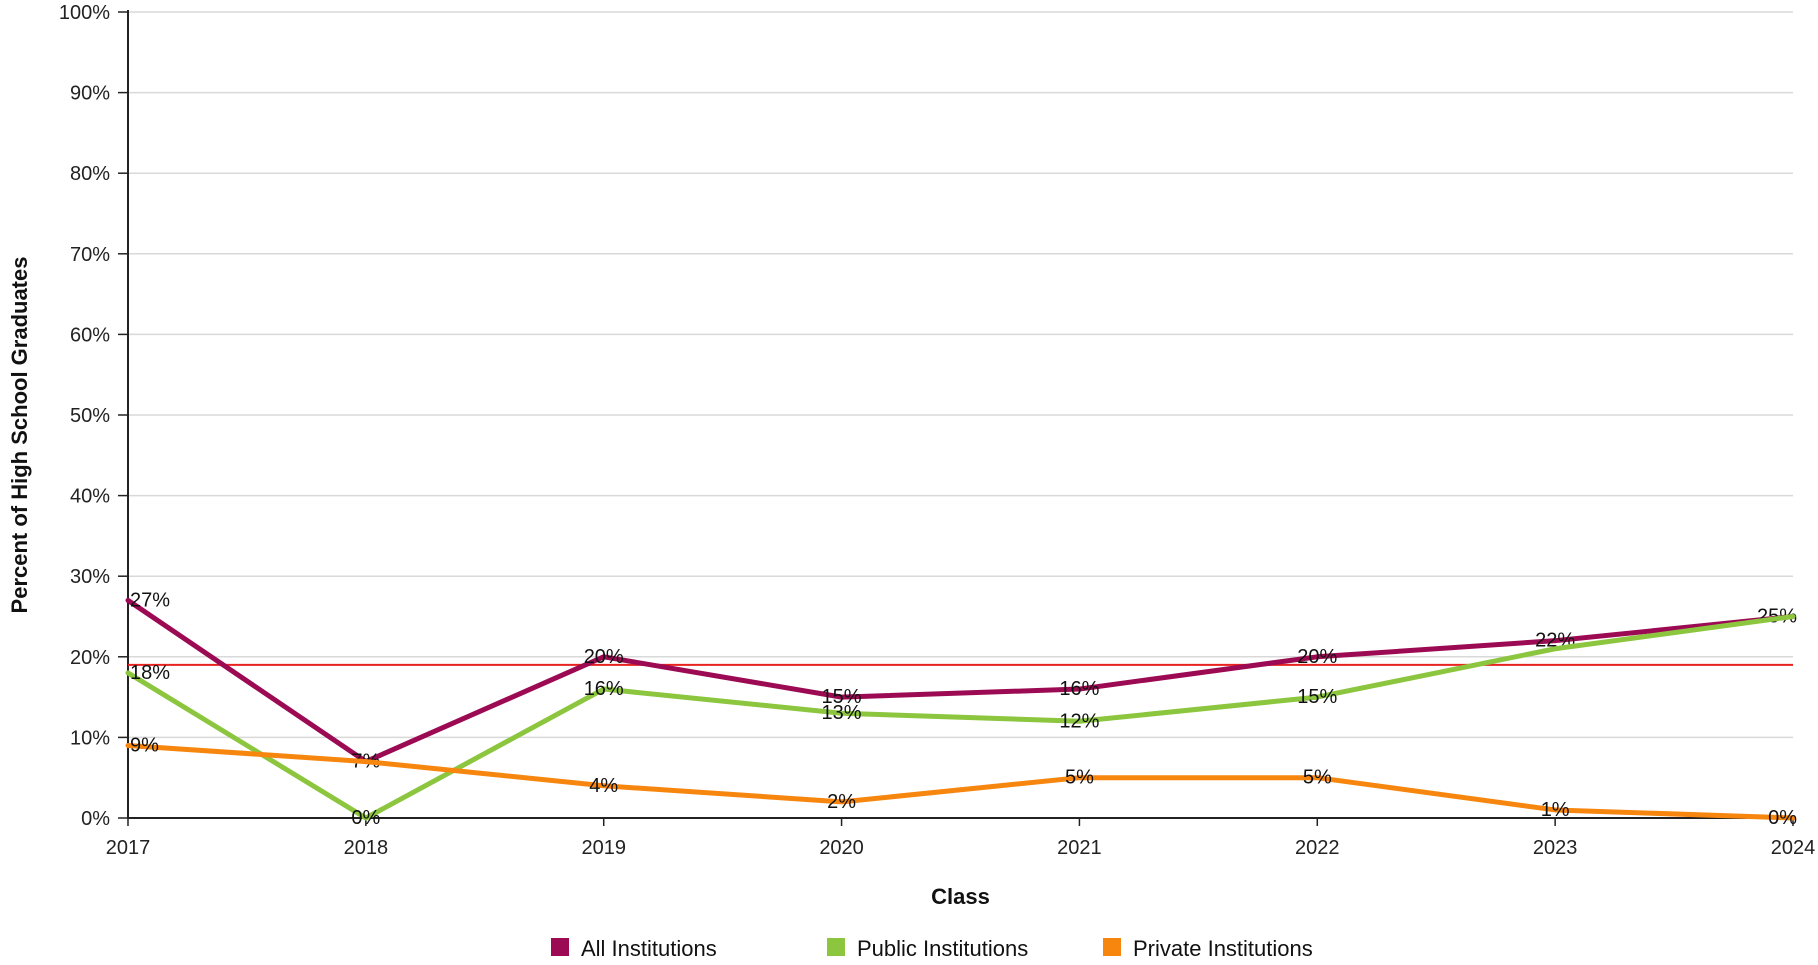 This screenshot has width=1818, height=965. I want to click on x-tick-label: 2024, so click(1793, 848).